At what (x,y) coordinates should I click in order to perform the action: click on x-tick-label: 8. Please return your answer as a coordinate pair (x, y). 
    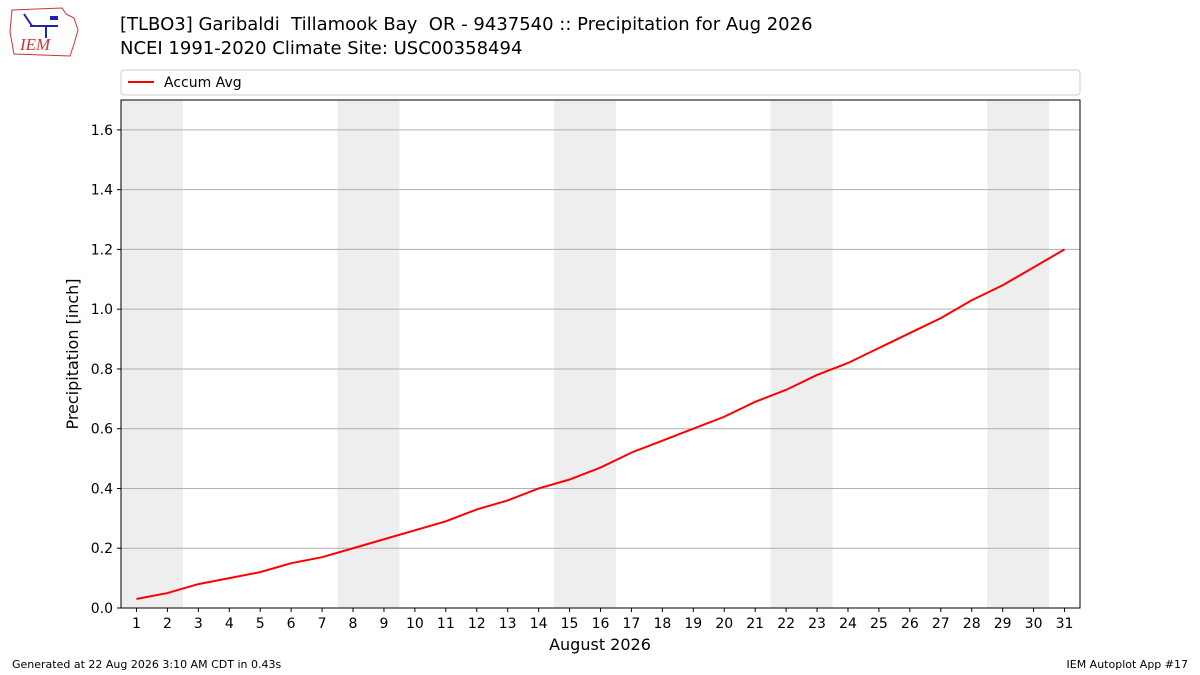
    Looking at the image, I should click on (353, 624).